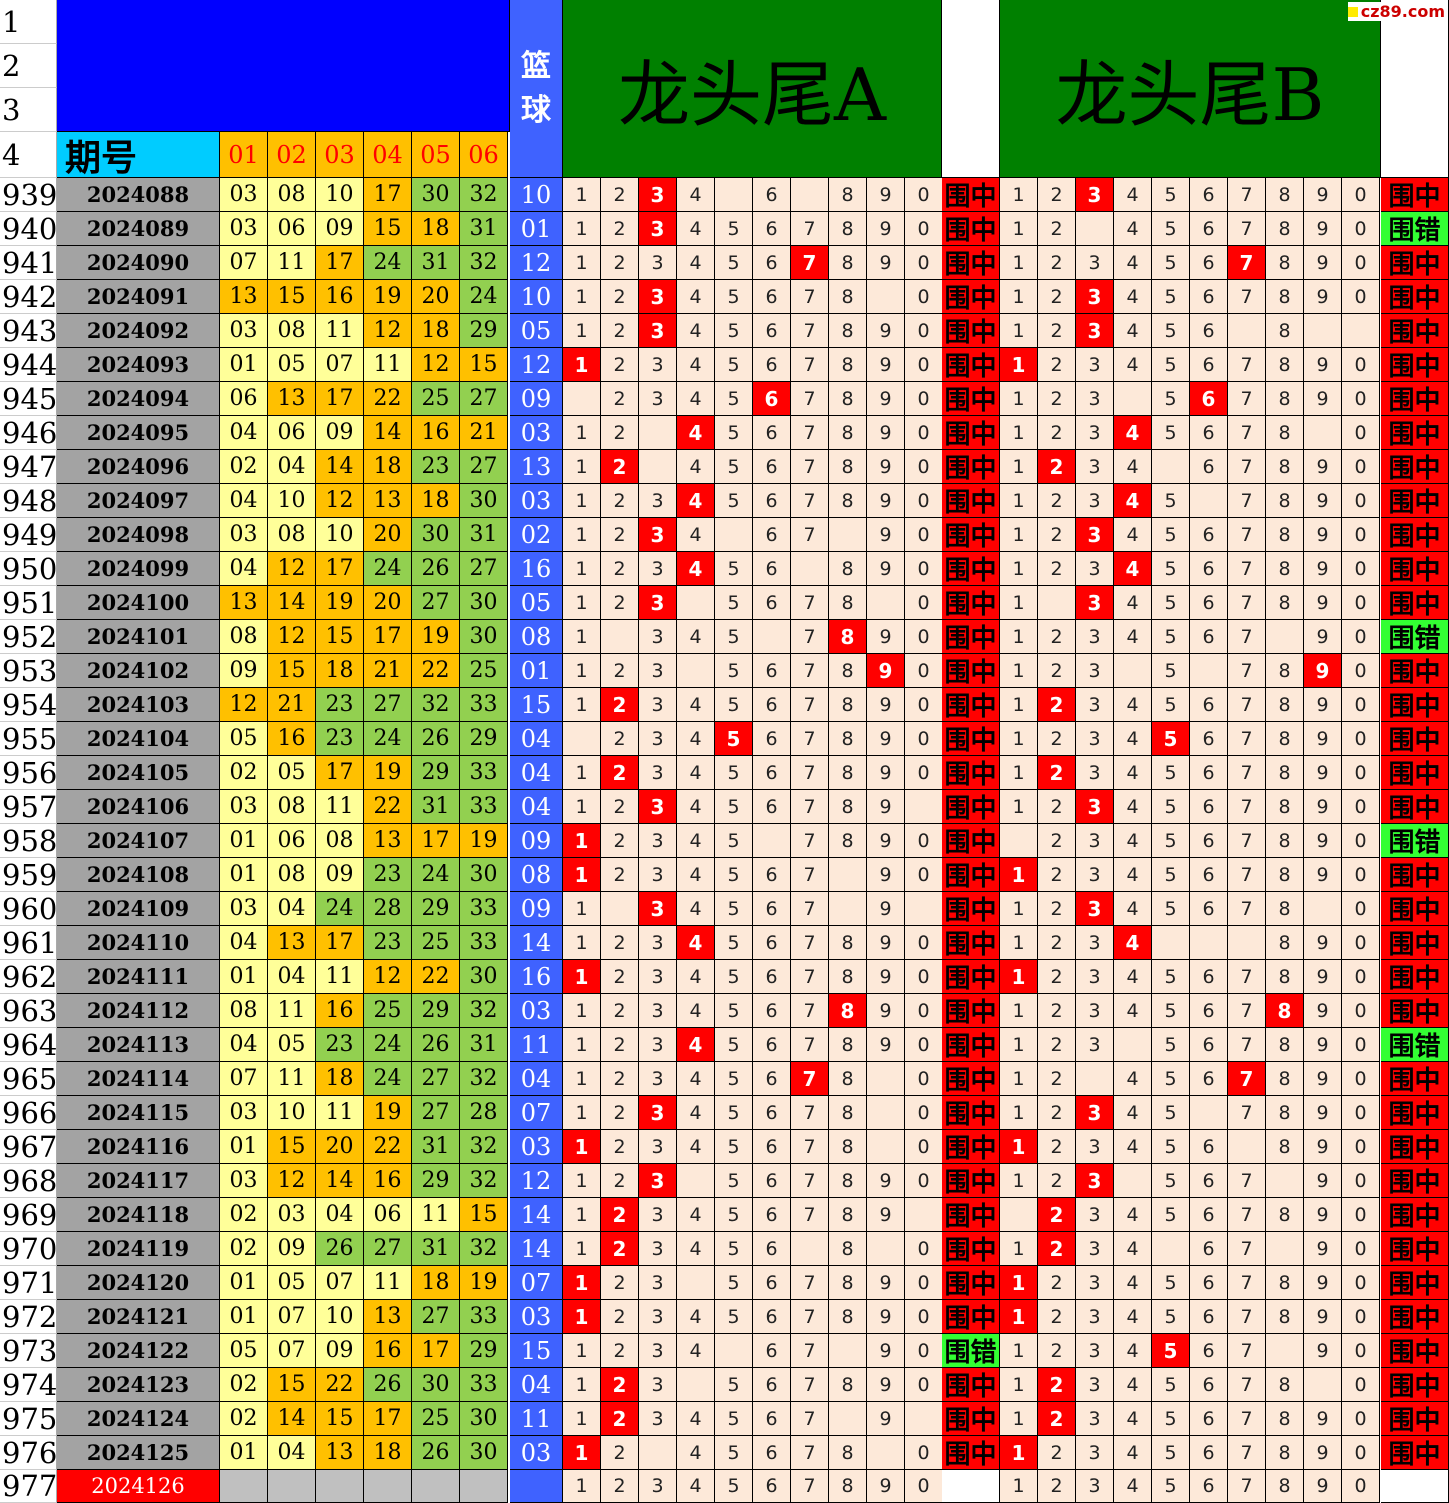 The image size is (1449, 1503). I want to click on ball-cell: 26, so click(340, 1249).